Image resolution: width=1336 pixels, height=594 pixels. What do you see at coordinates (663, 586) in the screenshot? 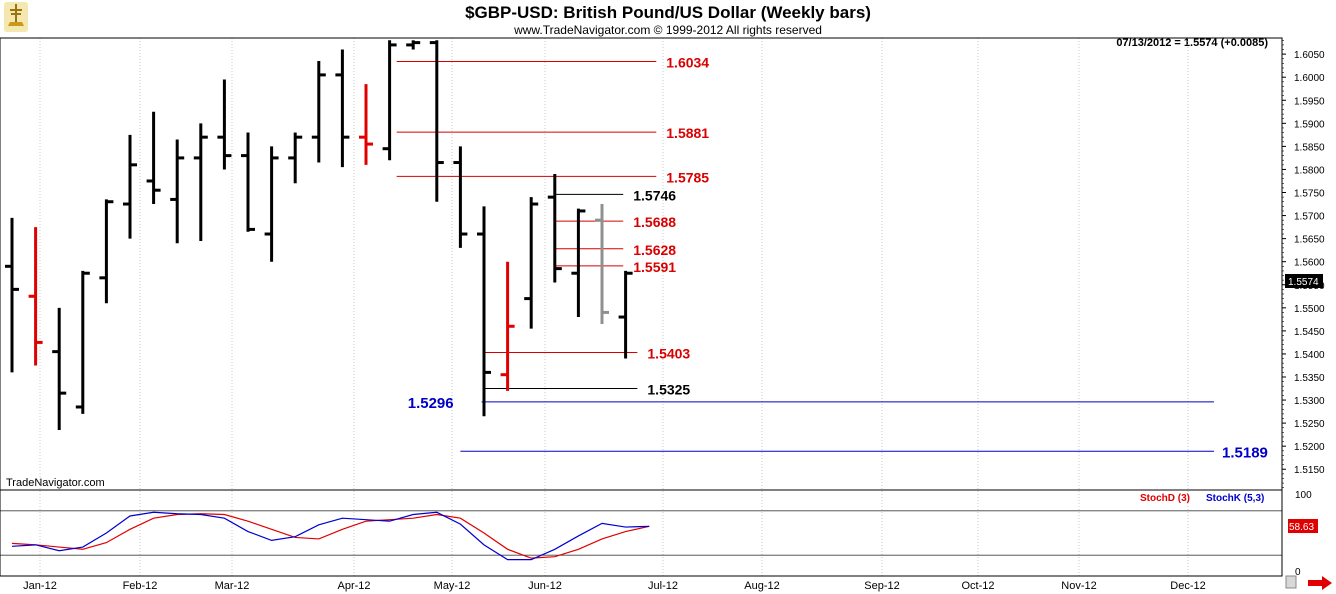
I see `time-axis-label: Jul-12` at bounding box center [663, 586].